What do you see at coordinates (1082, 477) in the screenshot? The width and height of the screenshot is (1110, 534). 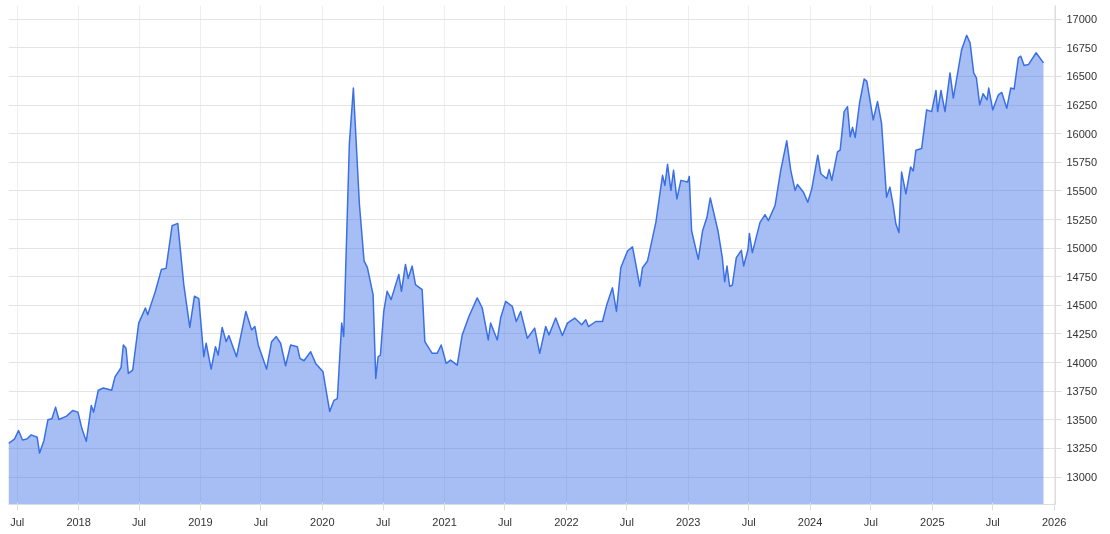 I see `y-tick-label: 13000` at bounding box center [1082, 477].